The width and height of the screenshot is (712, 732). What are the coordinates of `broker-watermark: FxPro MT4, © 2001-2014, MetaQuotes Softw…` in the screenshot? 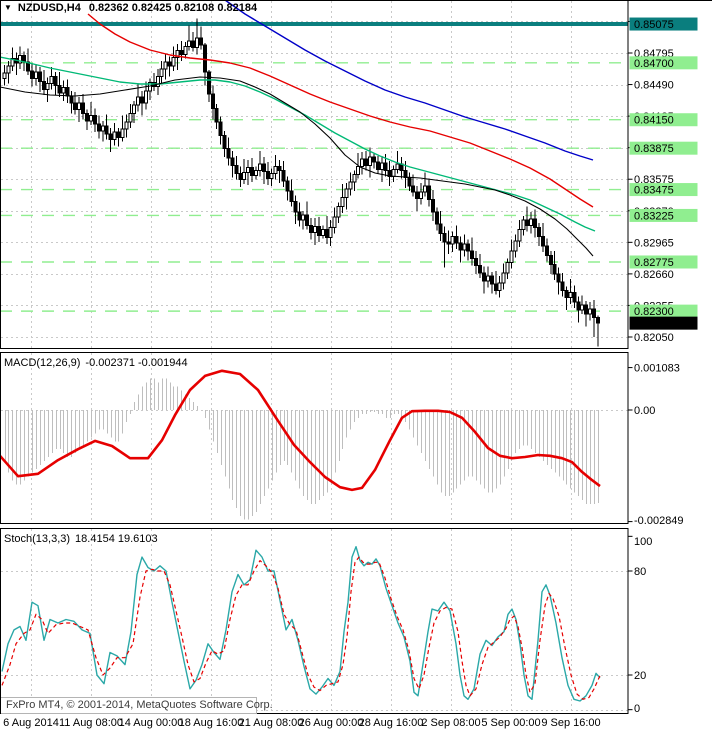 It's located at (137, 705).